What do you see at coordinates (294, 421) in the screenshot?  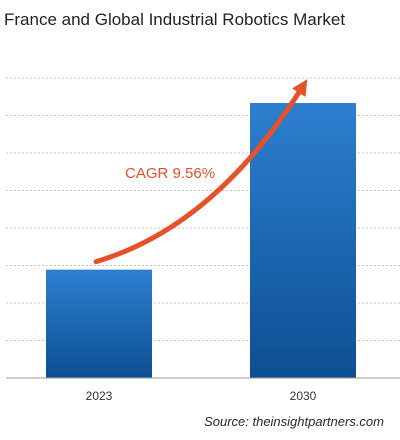 I see `source-note: Source: theinsightpartners.com` at bounding box center [294, 421].